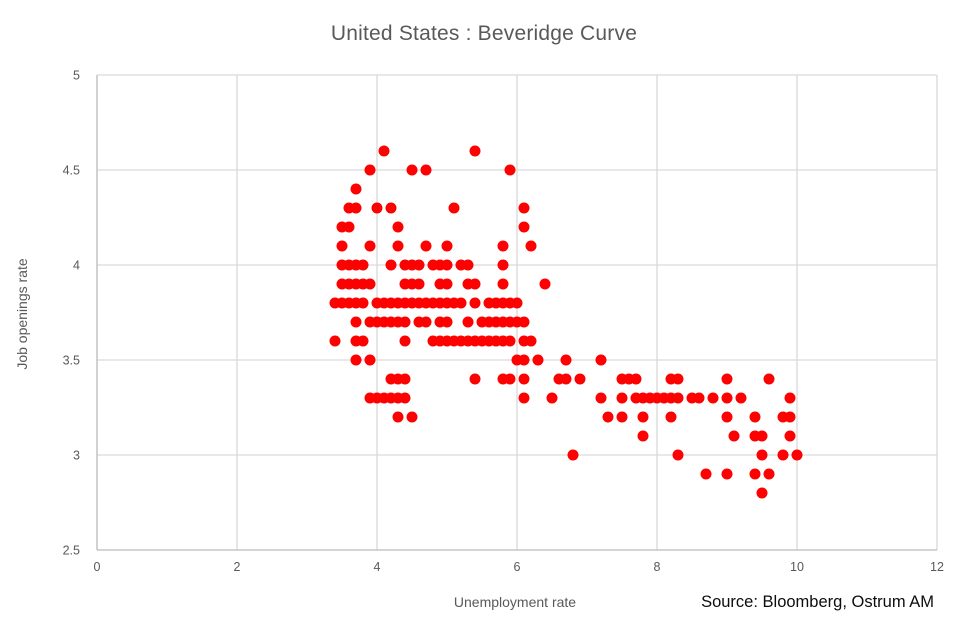 Image resolution: width=968 pixels, height=644 pixels. What do you see at coordinates (797, 567) in the screenshot?
I see `x-tick-label: 10` at bounding box center [797, 567].